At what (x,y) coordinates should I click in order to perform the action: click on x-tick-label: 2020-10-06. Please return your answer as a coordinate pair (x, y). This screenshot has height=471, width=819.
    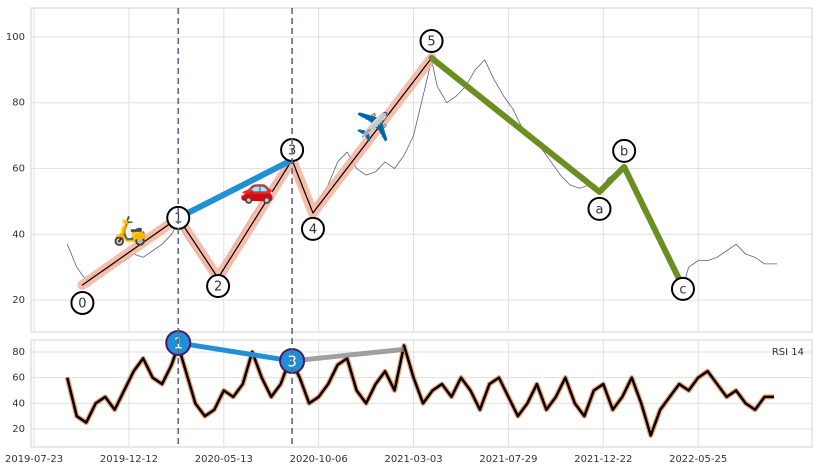
    Looking at the image, I should click on (319, 459).